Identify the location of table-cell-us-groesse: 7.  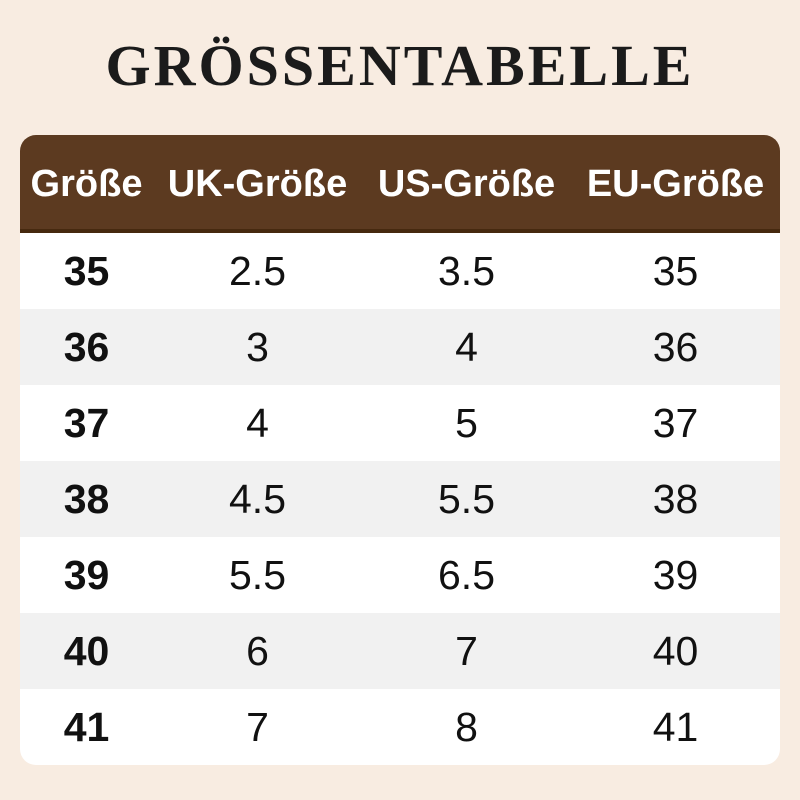
(466, 650).